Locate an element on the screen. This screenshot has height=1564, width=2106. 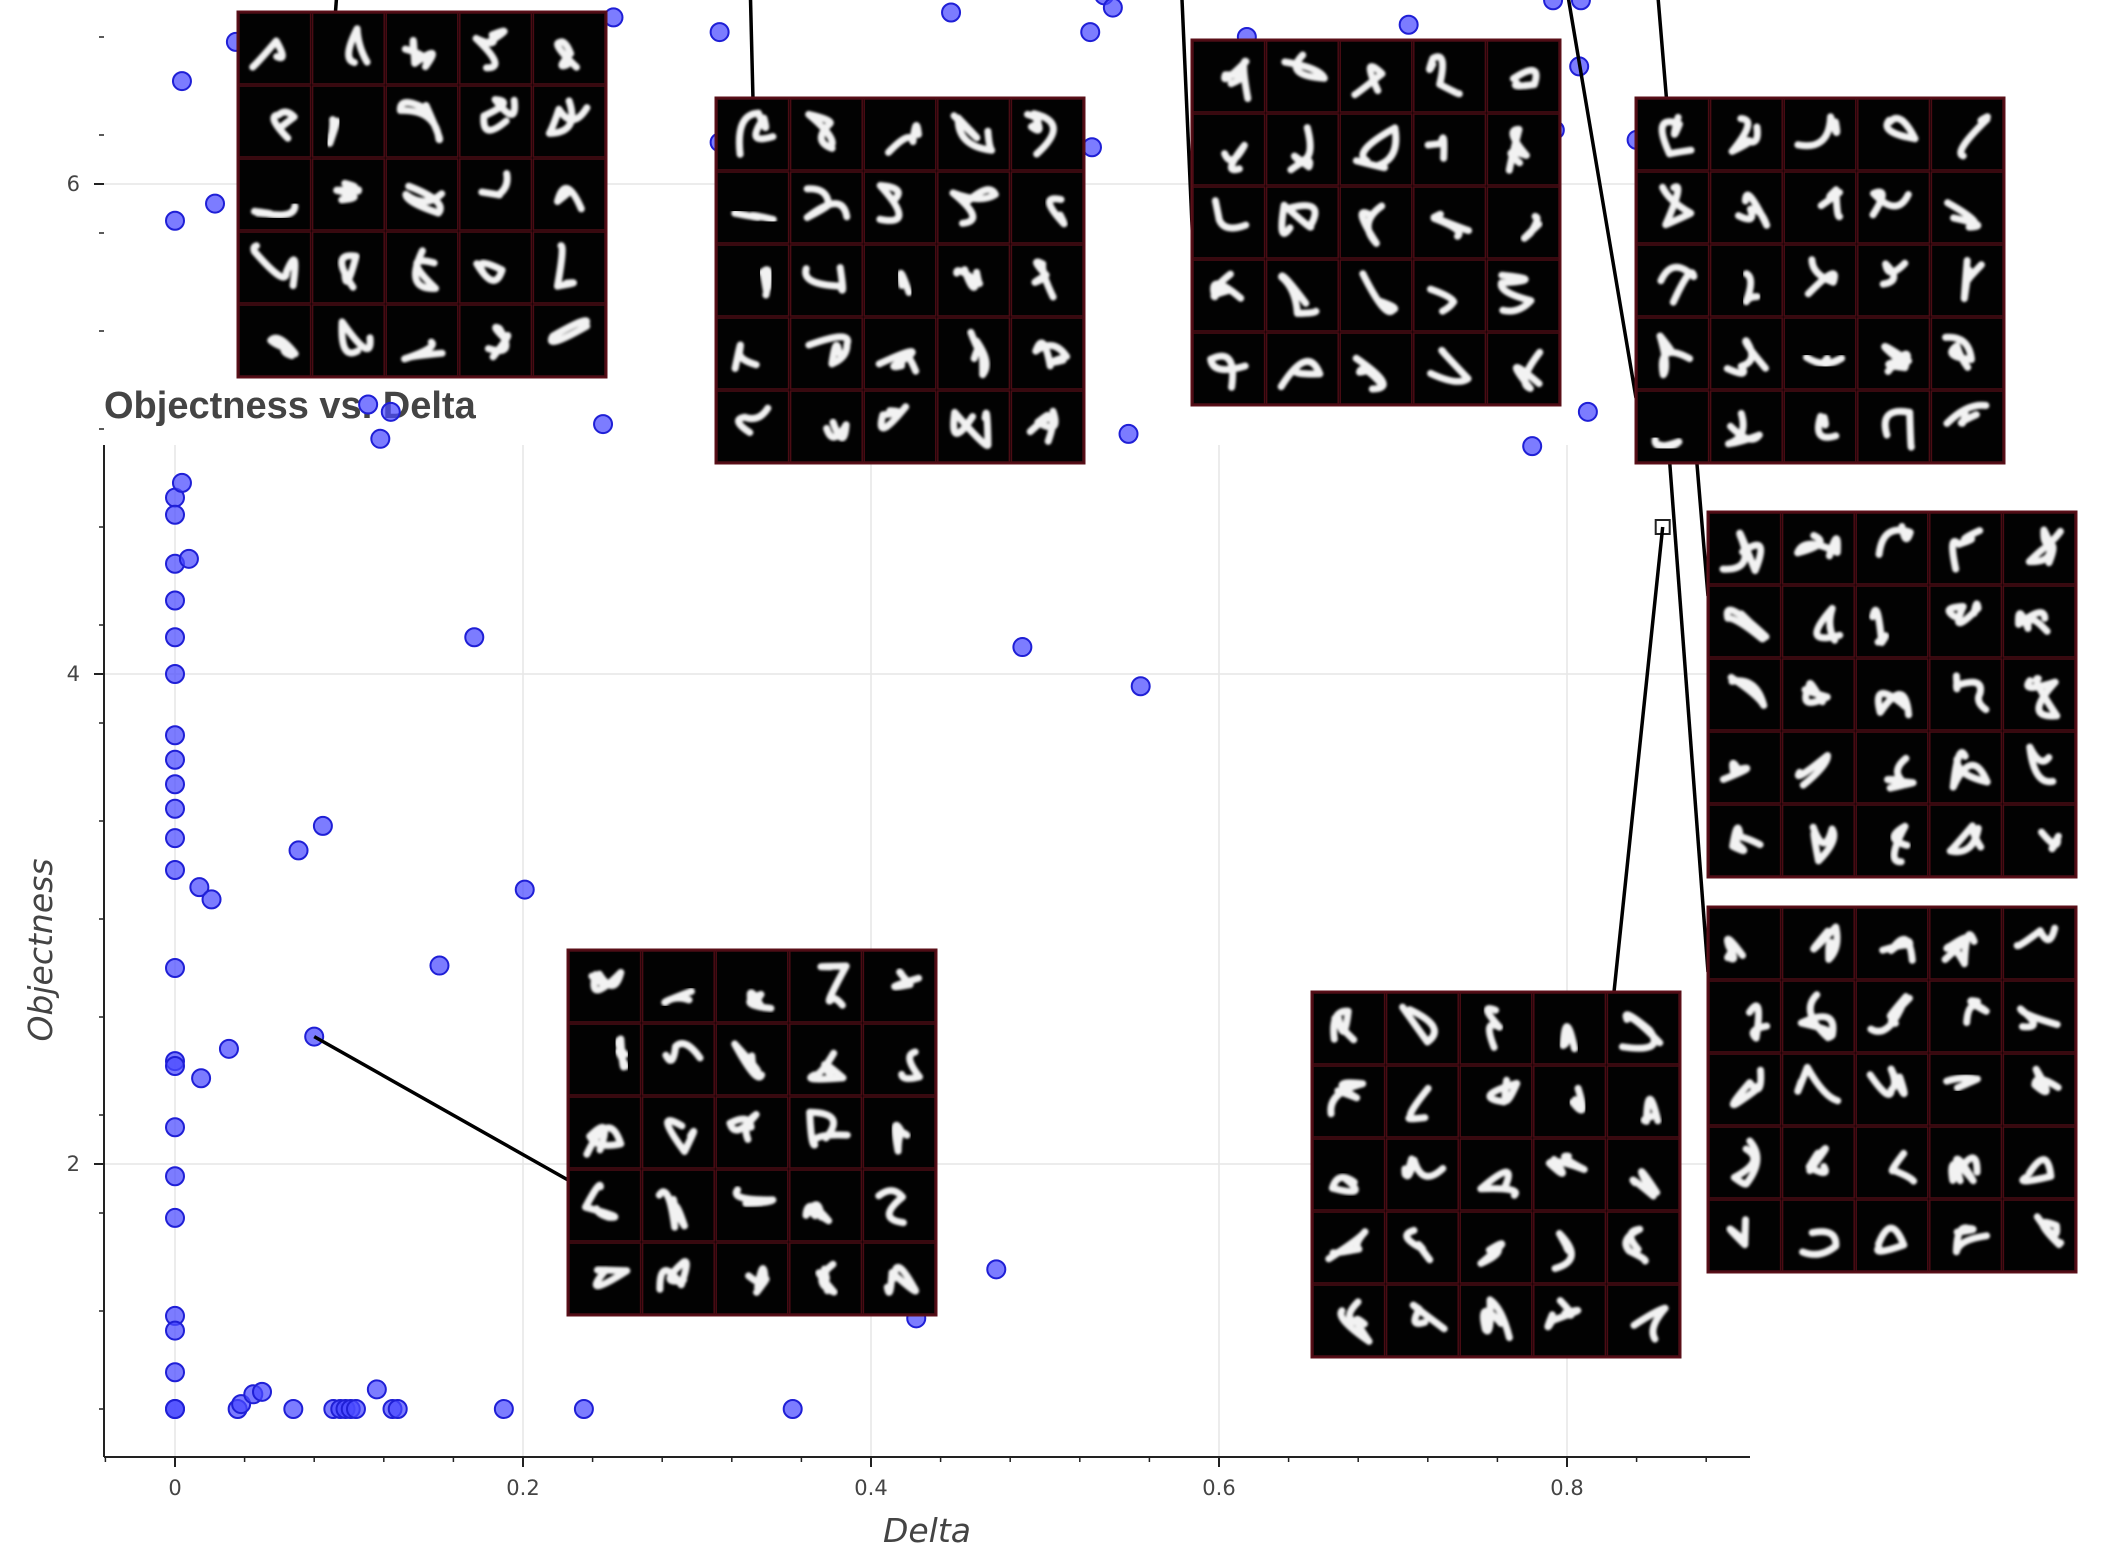
x-tick-label: 0.4 is located at coordinates (870, 1488).